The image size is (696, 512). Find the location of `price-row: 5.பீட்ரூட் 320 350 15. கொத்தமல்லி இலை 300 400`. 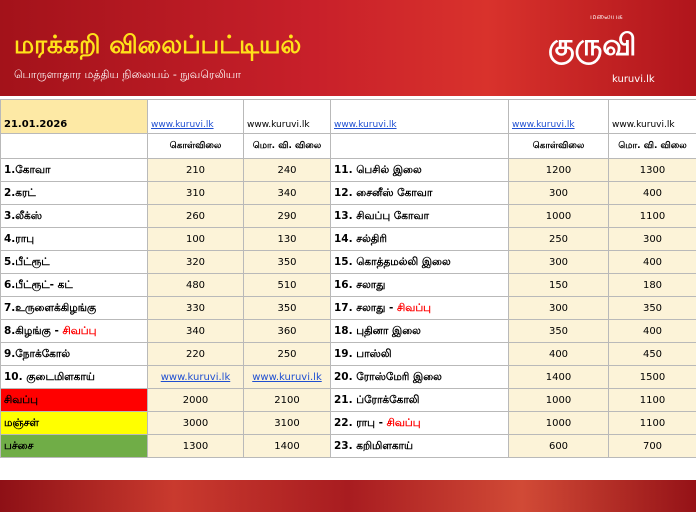

price-row: 5.பீட்ரூட் 320 350 15. கொத்தமல்லி இலை 300 400 is located at coordinates (348, 262).